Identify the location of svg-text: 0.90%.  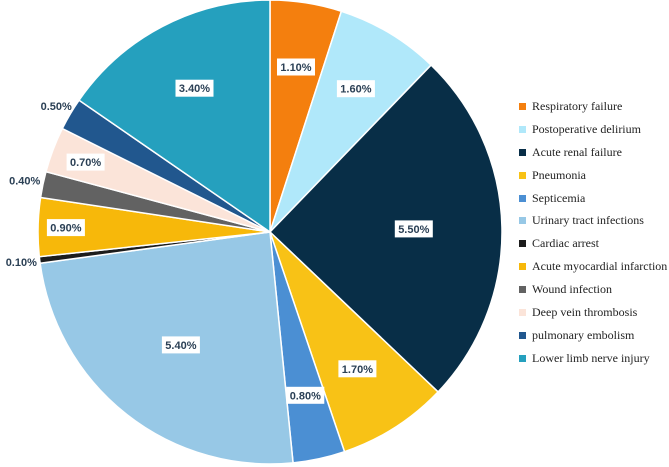
(65, 229).